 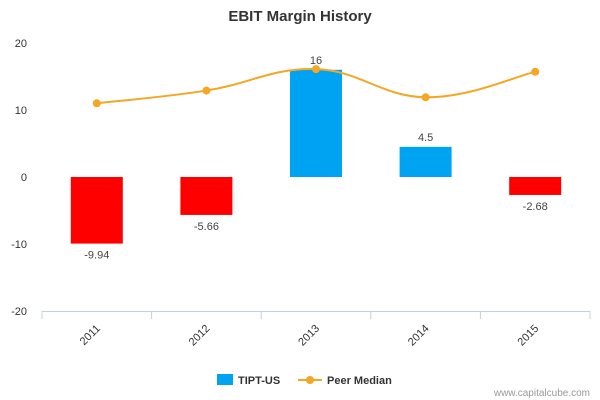 What do you see at coordinates (419, 336) in the screenshot?
I see `x-tick-label: 2014` at bounding box center [419, 336].